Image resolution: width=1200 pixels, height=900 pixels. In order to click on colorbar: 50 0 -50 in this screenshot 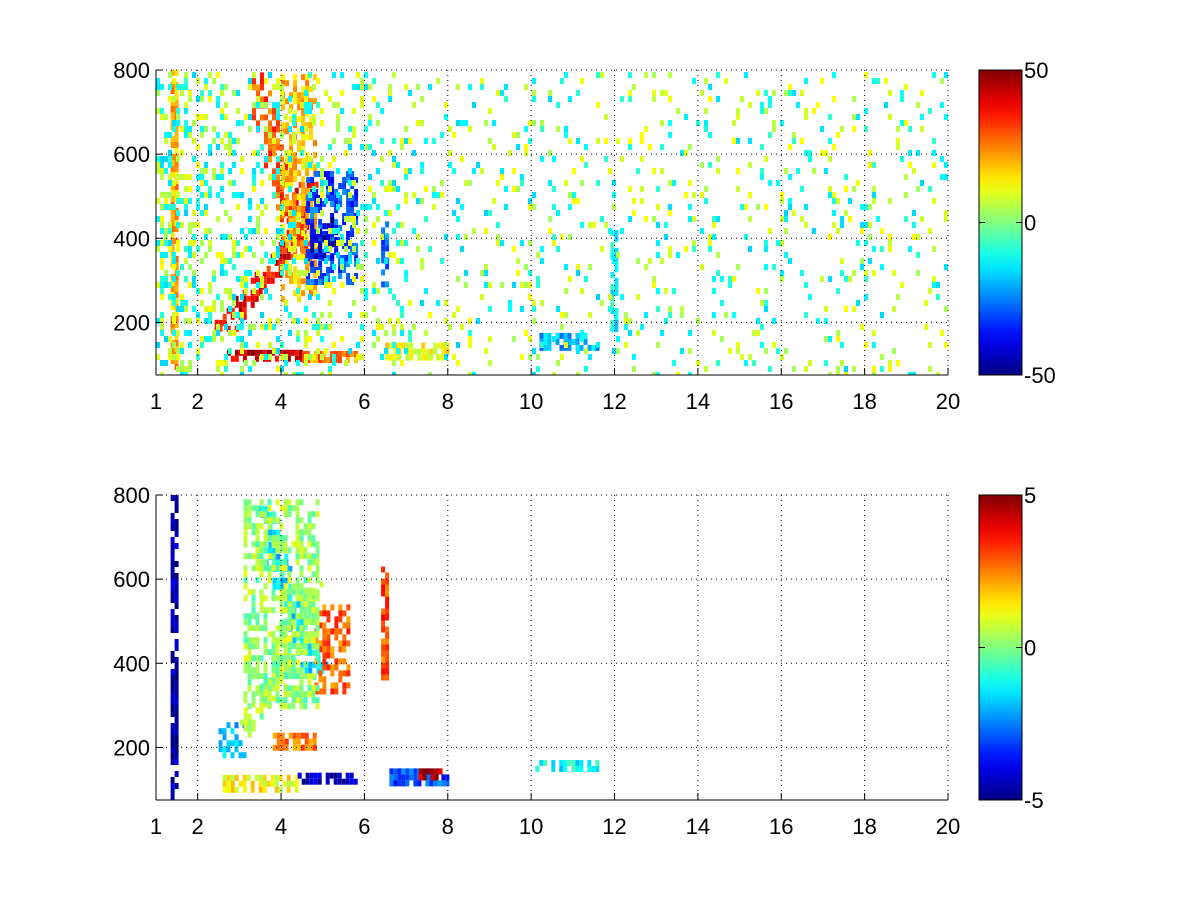, I will do `click(1017, 223)`.